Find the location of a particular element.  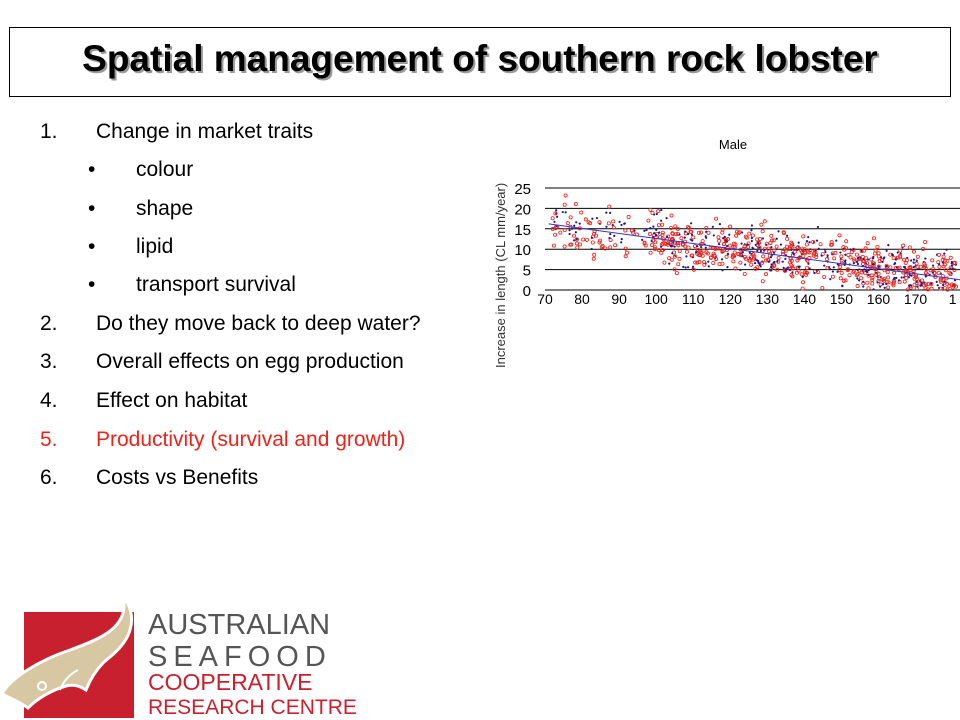

x-tick-label: 1 is located at coordinates (953, 299).